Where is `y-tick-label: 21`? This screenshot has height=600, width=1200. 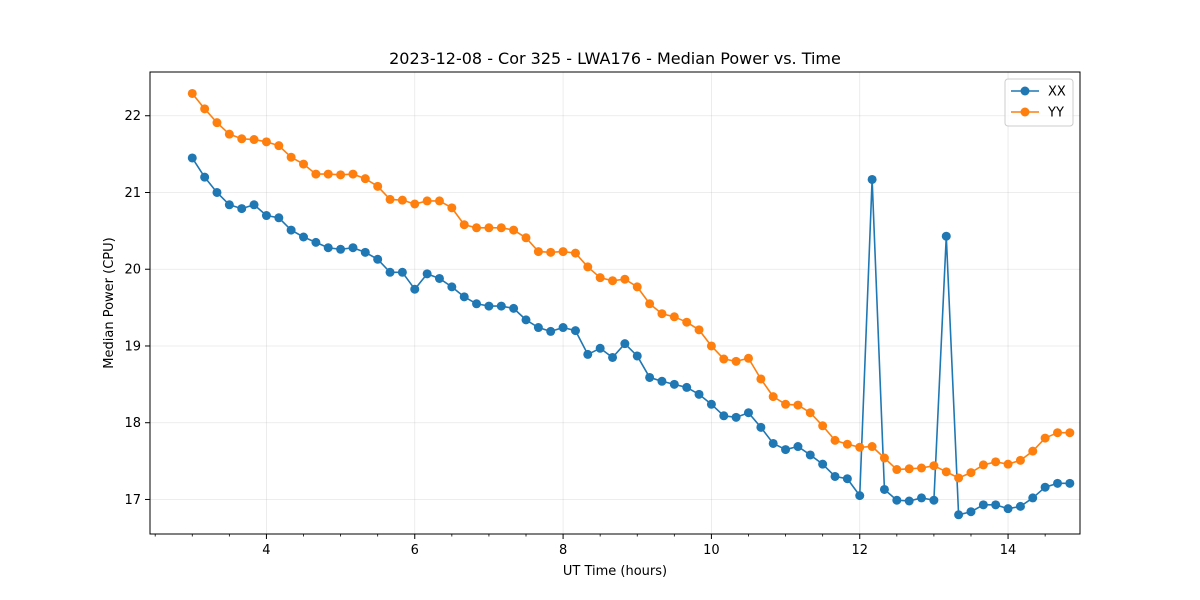 y-tick-label: 21 is located at coordinates (132, 193).